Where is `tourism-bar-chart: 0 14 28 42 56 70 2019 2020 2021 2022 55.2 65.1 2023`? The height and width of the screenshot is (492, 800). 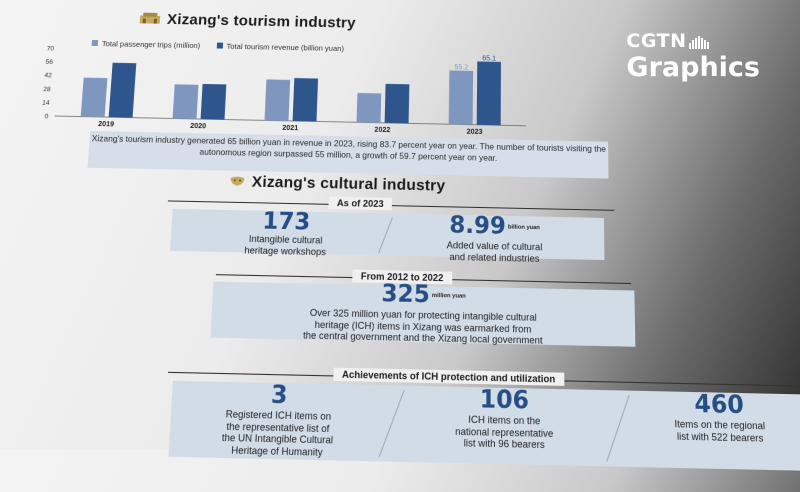
tourism-bar-chart: 0 14 28 42 56 70 2019 2020 2021 2022 55.2 65.1 2023 is located at coordinates (280, 90).